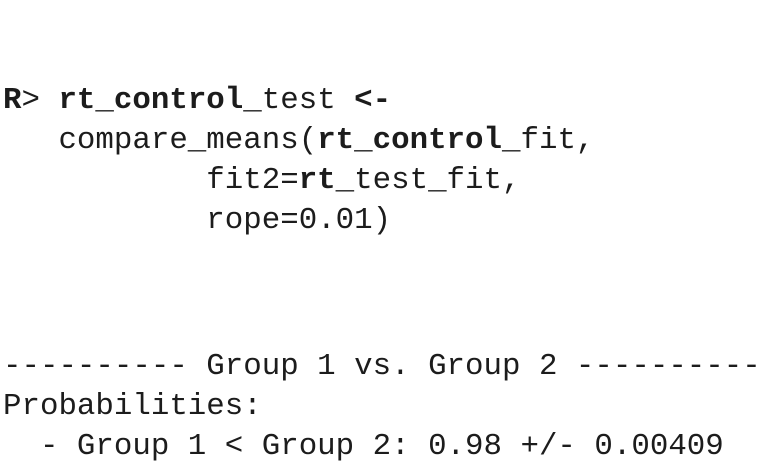  I want to click on code-line: rope=0.01), so click(386, 221).